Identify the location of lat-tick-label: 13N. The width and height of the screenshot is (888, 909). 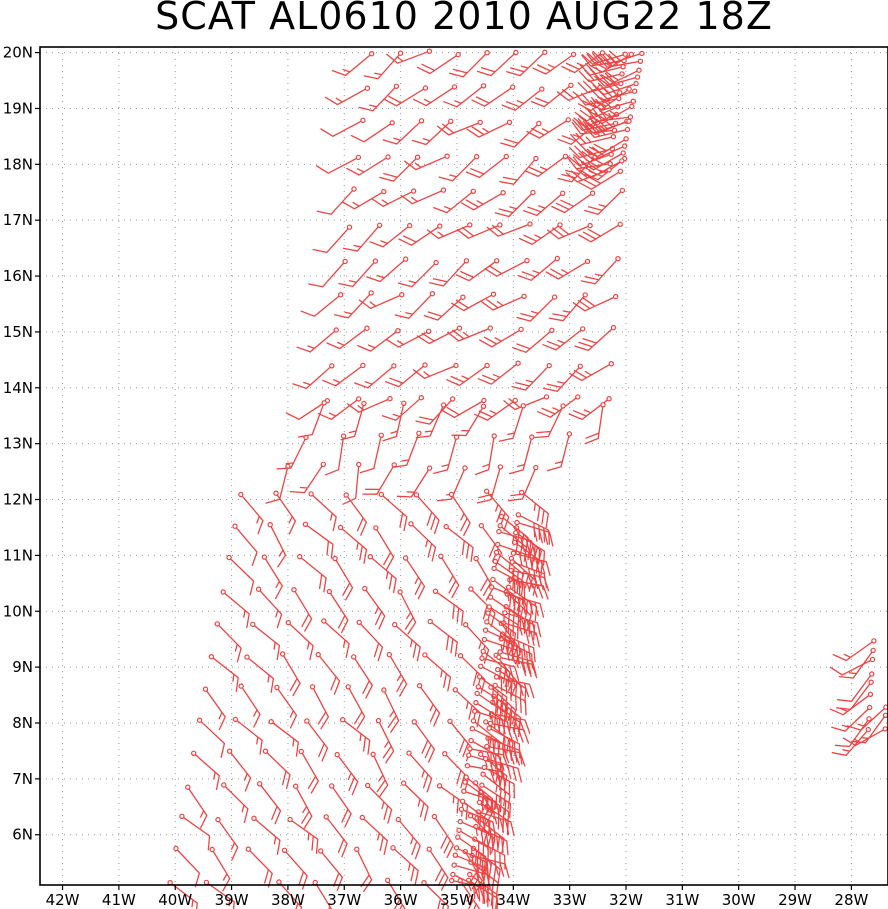
(18, 444).